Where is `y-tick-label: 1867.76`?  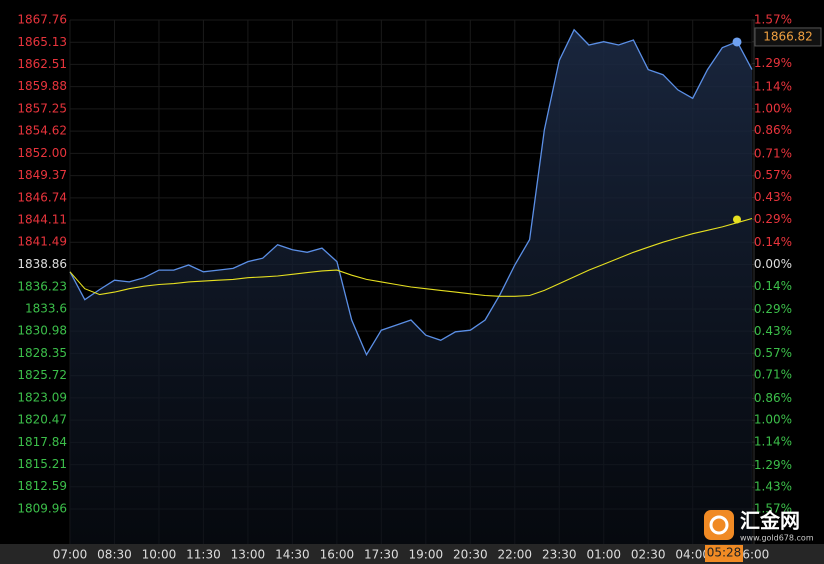 y-tick-label: 1867.76 is located at coordinates (42, 20).